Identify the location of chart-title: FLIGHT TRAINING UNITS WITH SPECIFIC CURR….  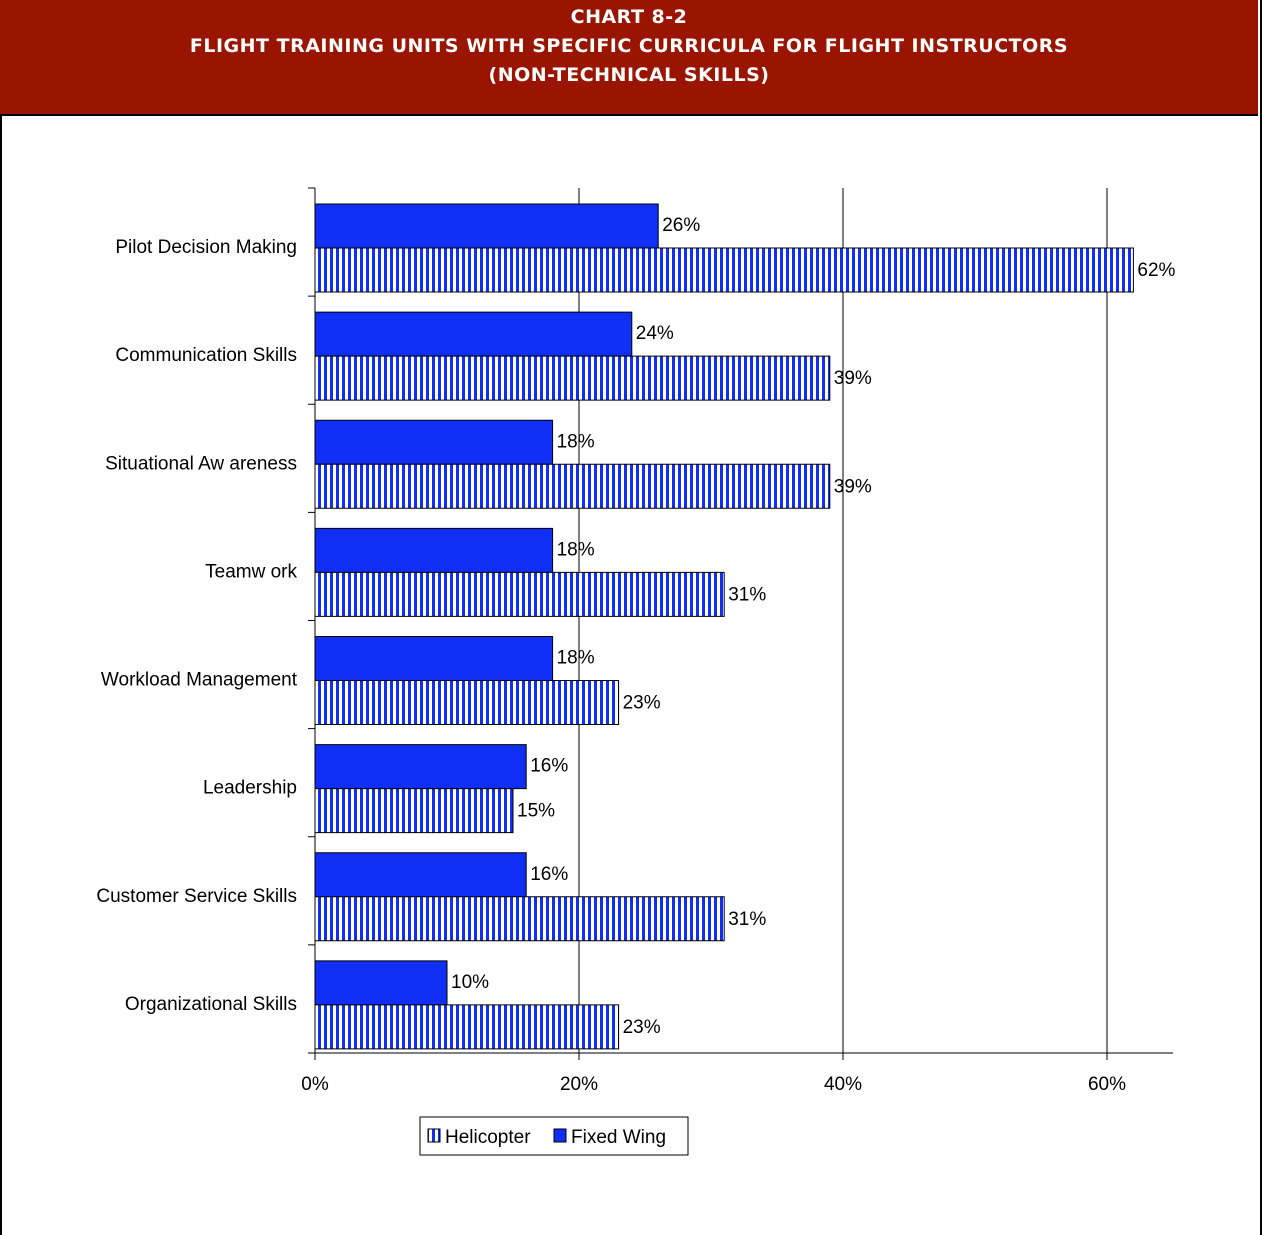
(629, 46).